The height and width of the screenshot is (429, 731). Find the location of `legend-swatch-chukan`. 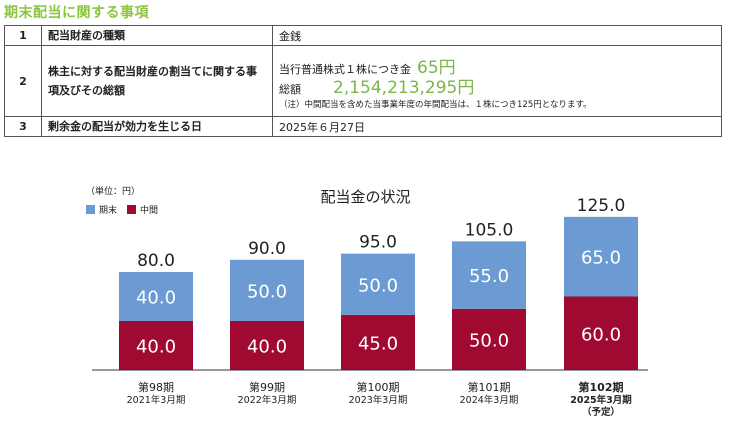

legend-swatch-chukan is located at coordinates (132, 209).